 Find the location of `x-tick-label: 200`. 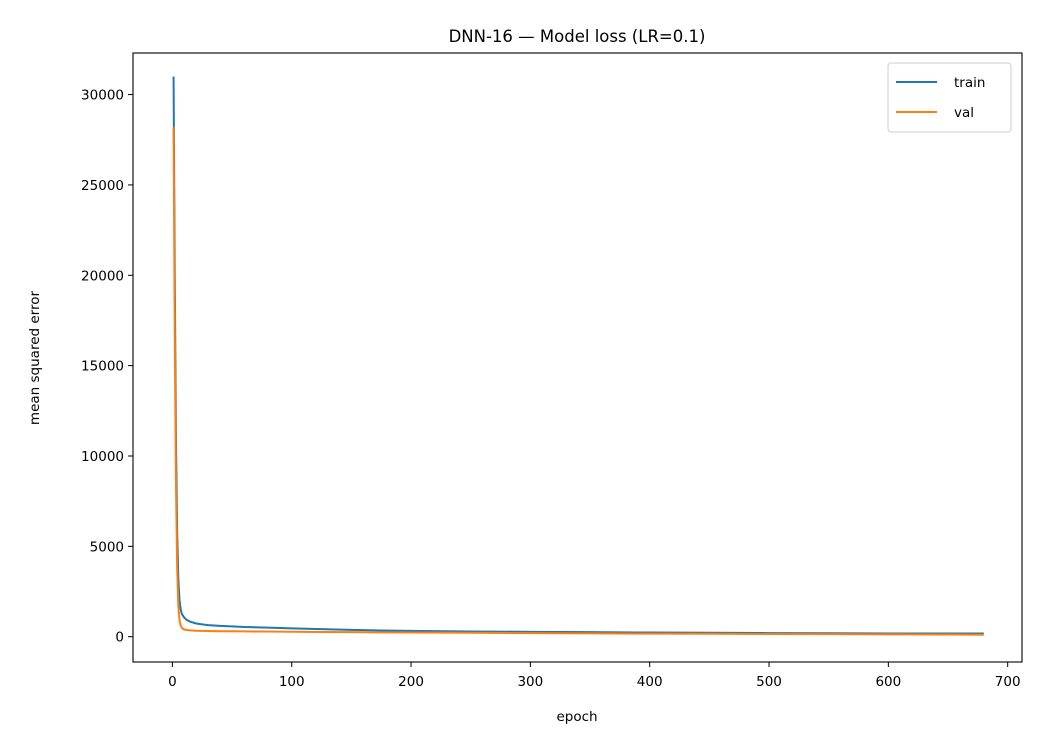

x-tick-label: 200 is located at coordinates (411, 682).